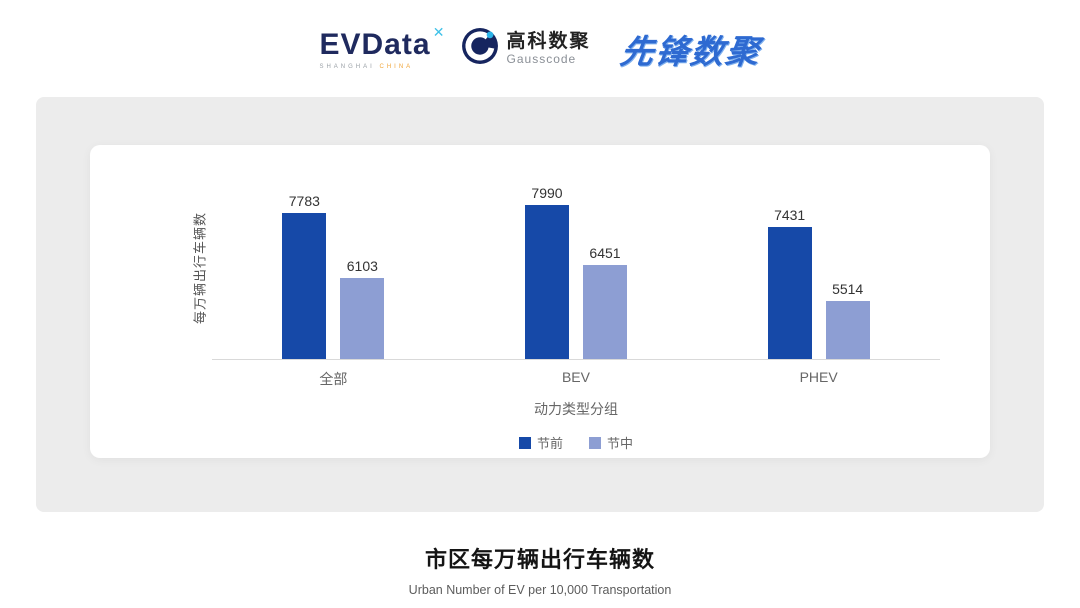  I want to click on bar-value-label: 7431, so click(790, 215).